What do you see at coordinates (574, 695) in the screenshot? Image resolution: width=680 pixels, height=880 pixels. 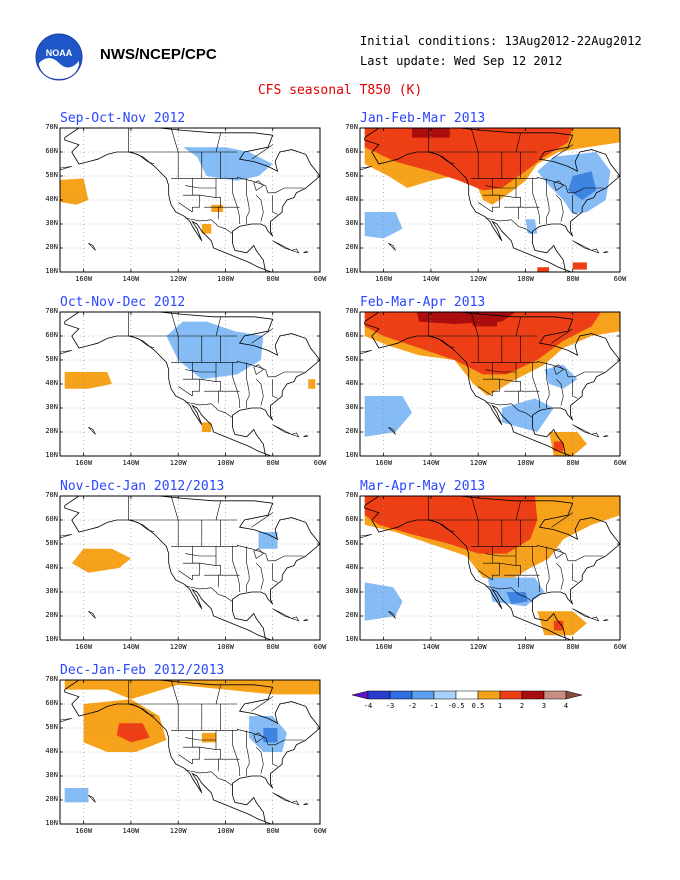 I see `legend-arrow-high` at bounding box center [574, 695].